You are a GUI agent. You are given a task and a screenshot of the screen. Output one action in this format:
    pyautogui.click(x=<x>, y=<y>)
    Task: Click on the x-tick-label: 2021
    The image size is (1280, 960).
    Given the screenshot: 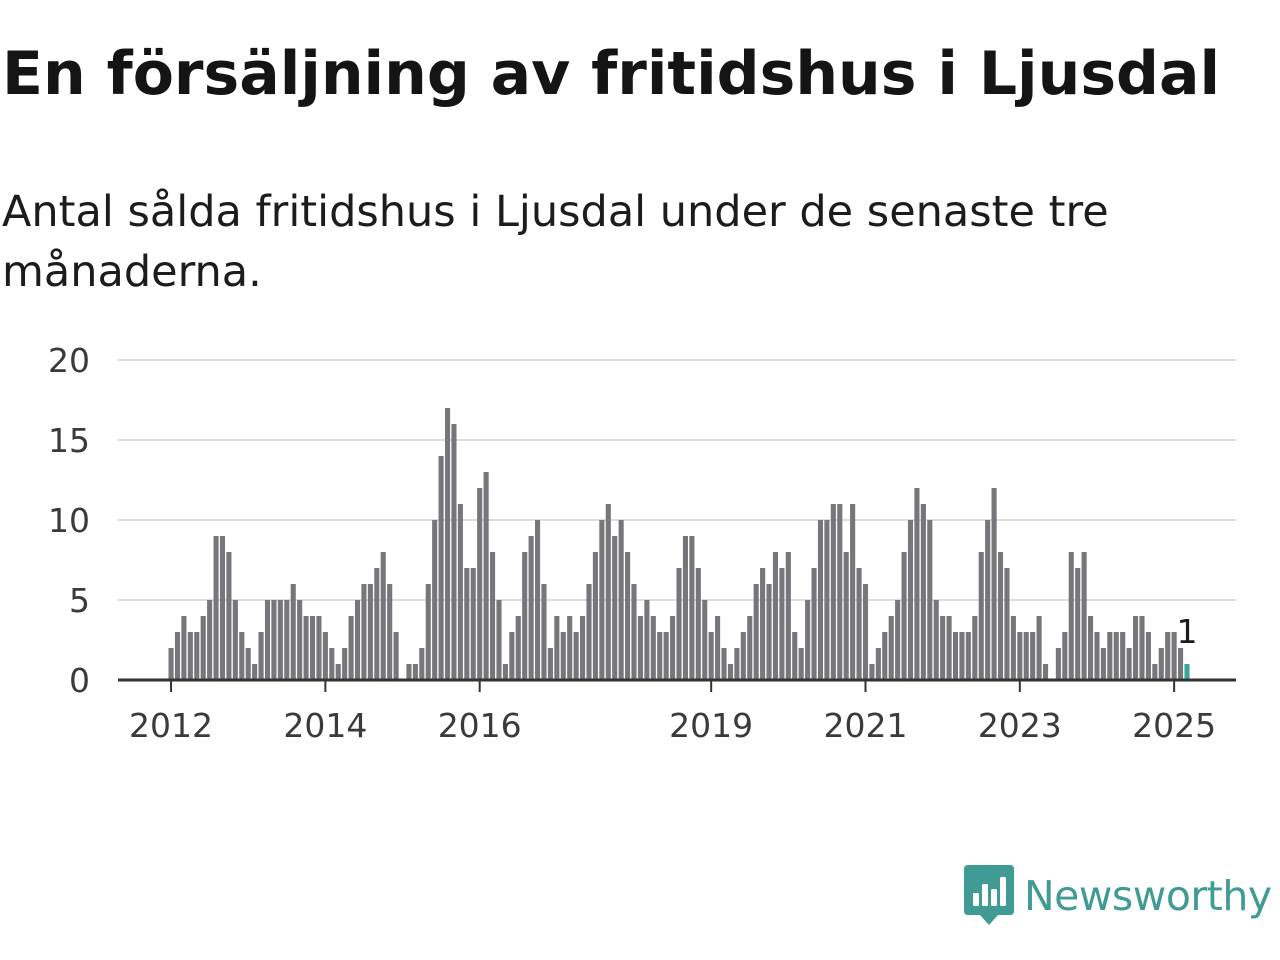 What is the action you would take?
    pyautogui.click(x=865, y=725)
    